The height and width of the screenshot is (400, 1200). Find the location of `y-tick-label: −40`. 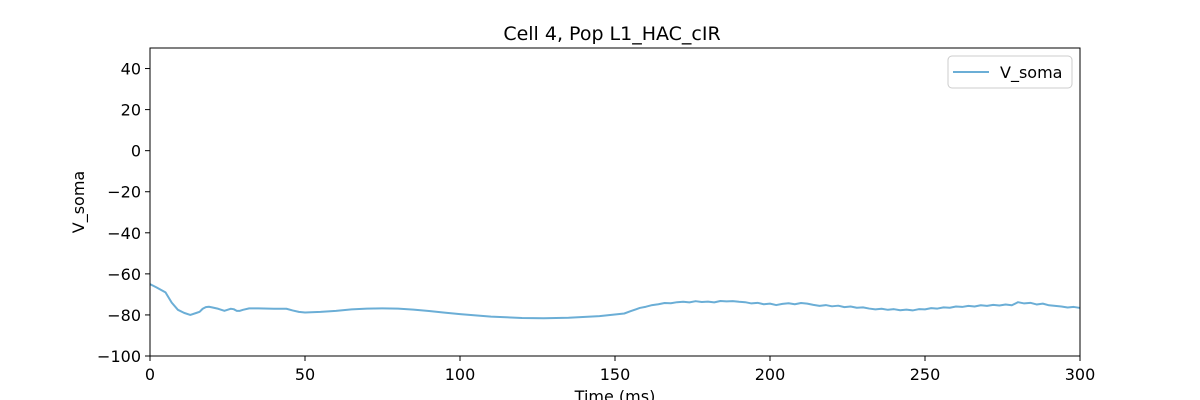

y-tick-label: −40 is located at coordinates (124, 233).